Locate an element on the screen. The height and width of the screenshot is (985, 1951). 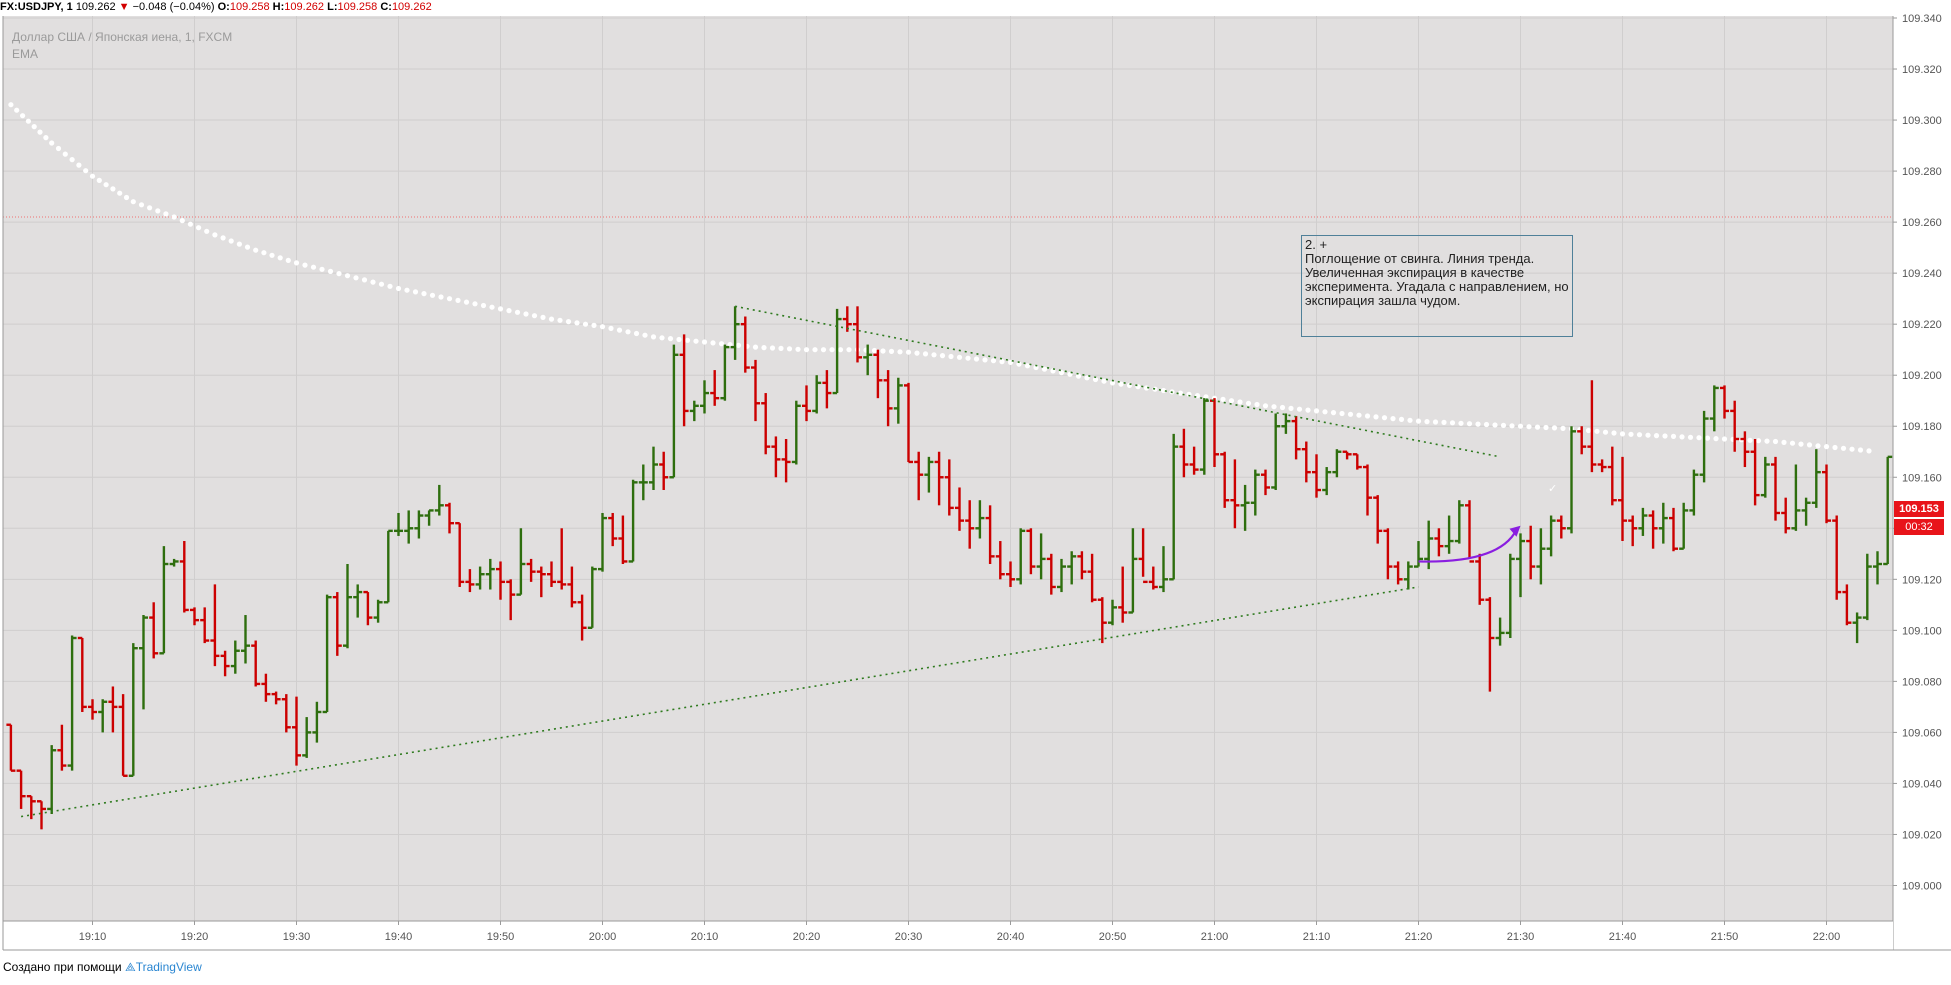
indicator-label: EMA is located at coordinates (25, 54).